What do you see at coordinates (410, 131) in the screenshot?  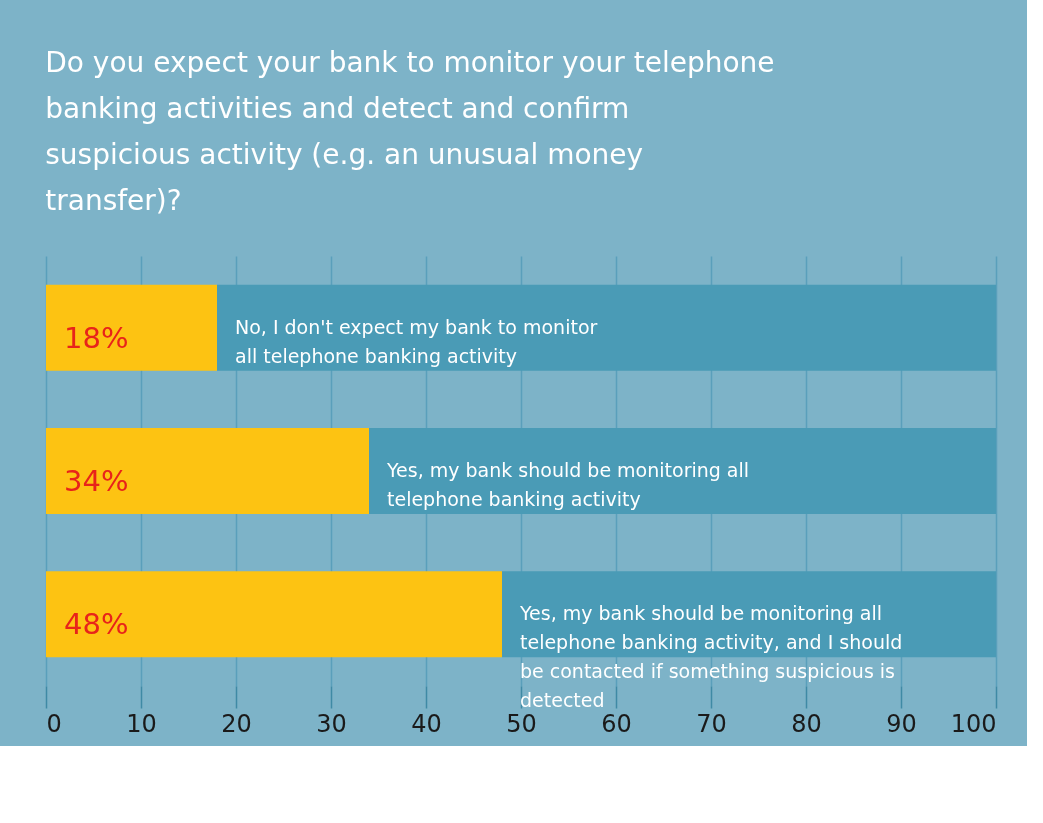 I see `chart-title: Do you expect your bank to monitor your telephone banking activities and detect and confirm suspicious activity (e.g. an unusual money transfer)?` at bounding box center [410, 131].